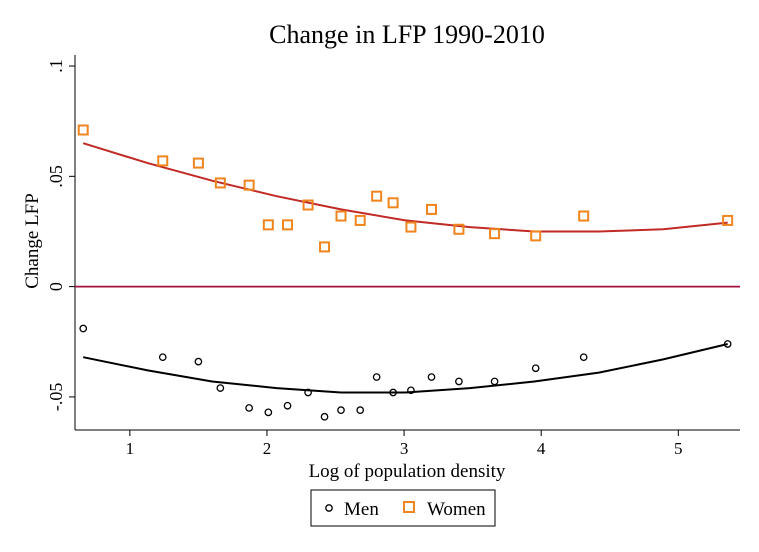 This screenshot has width=759, height=552. Describe the element at coordinates (409, 507) in the screenshot. I see `legend-marker-women` at that location.